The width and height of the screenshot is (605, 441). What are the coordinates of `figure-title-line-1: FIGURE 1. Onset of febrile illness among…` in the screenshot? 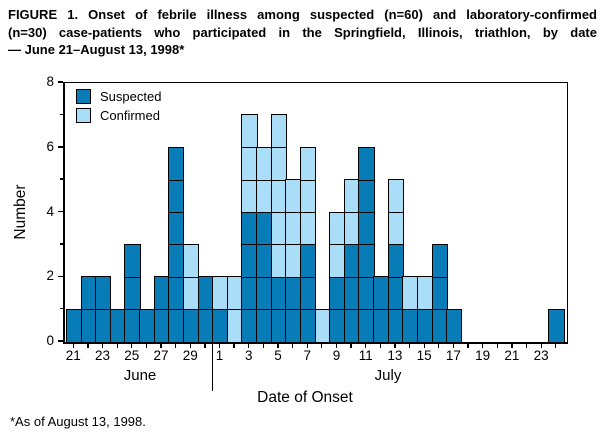 It's located at (302, 14).